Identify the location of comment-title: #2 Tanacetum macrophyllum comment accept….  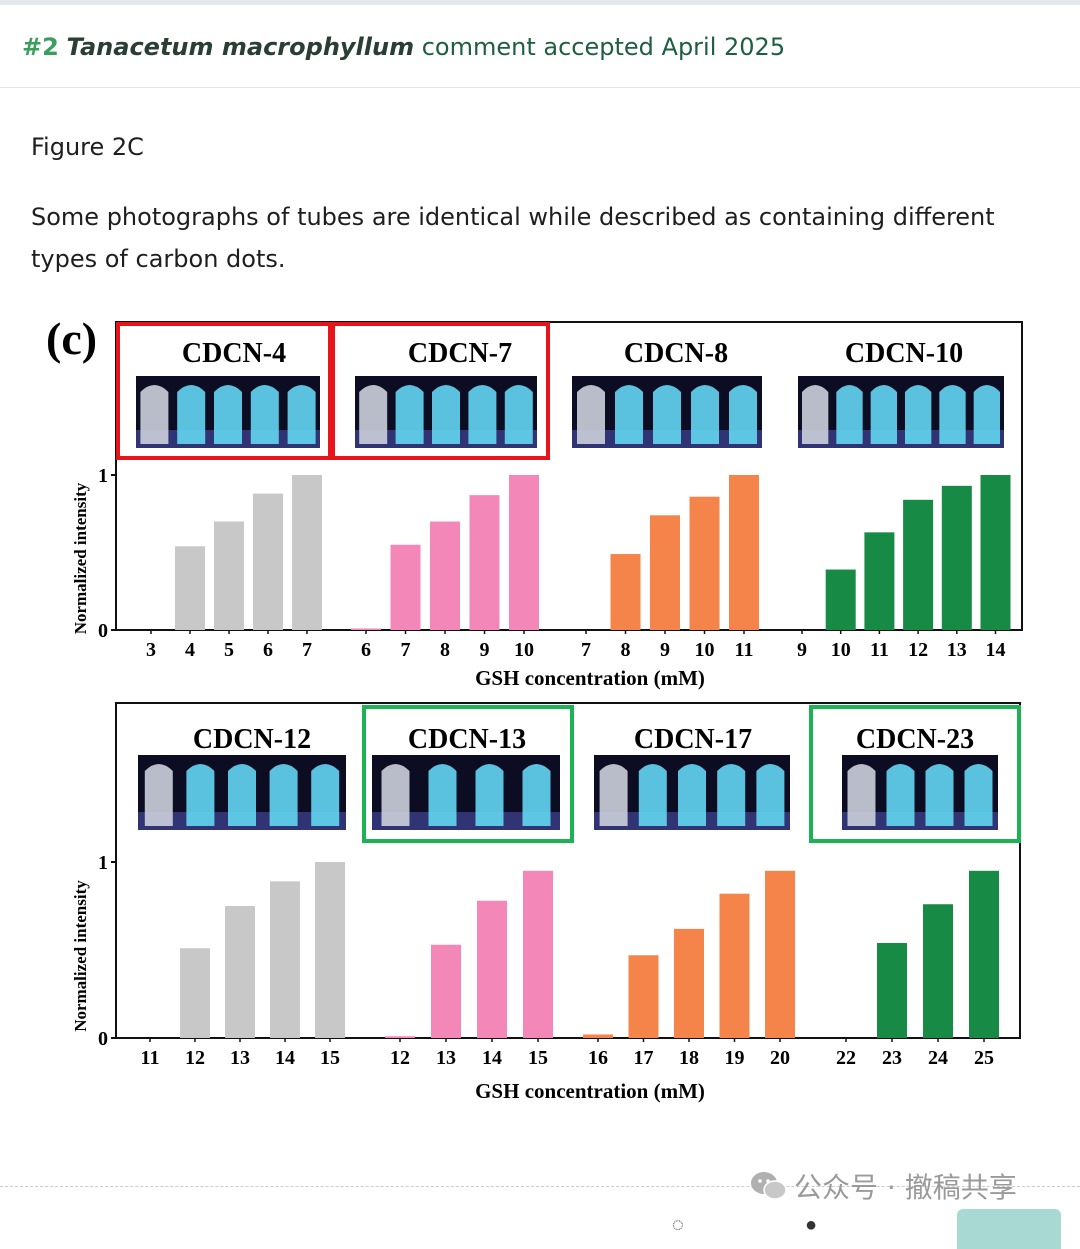
(403, 47).